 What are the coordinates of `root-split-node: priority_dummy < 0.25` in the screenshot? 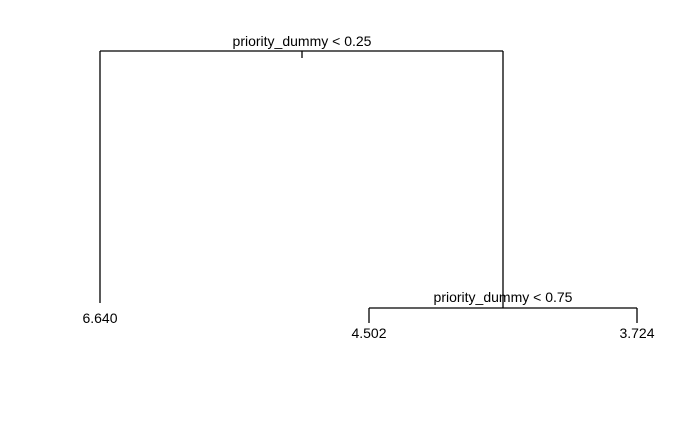 It's located at (301, 45).